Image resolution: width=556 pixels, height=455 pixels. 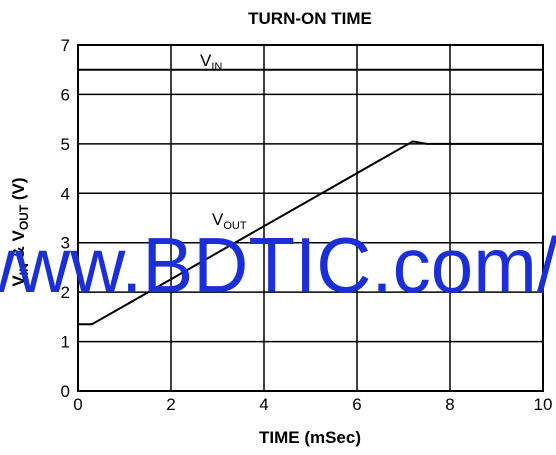 I want to click on x-tick-label: 6, so click(x=356, y=404).